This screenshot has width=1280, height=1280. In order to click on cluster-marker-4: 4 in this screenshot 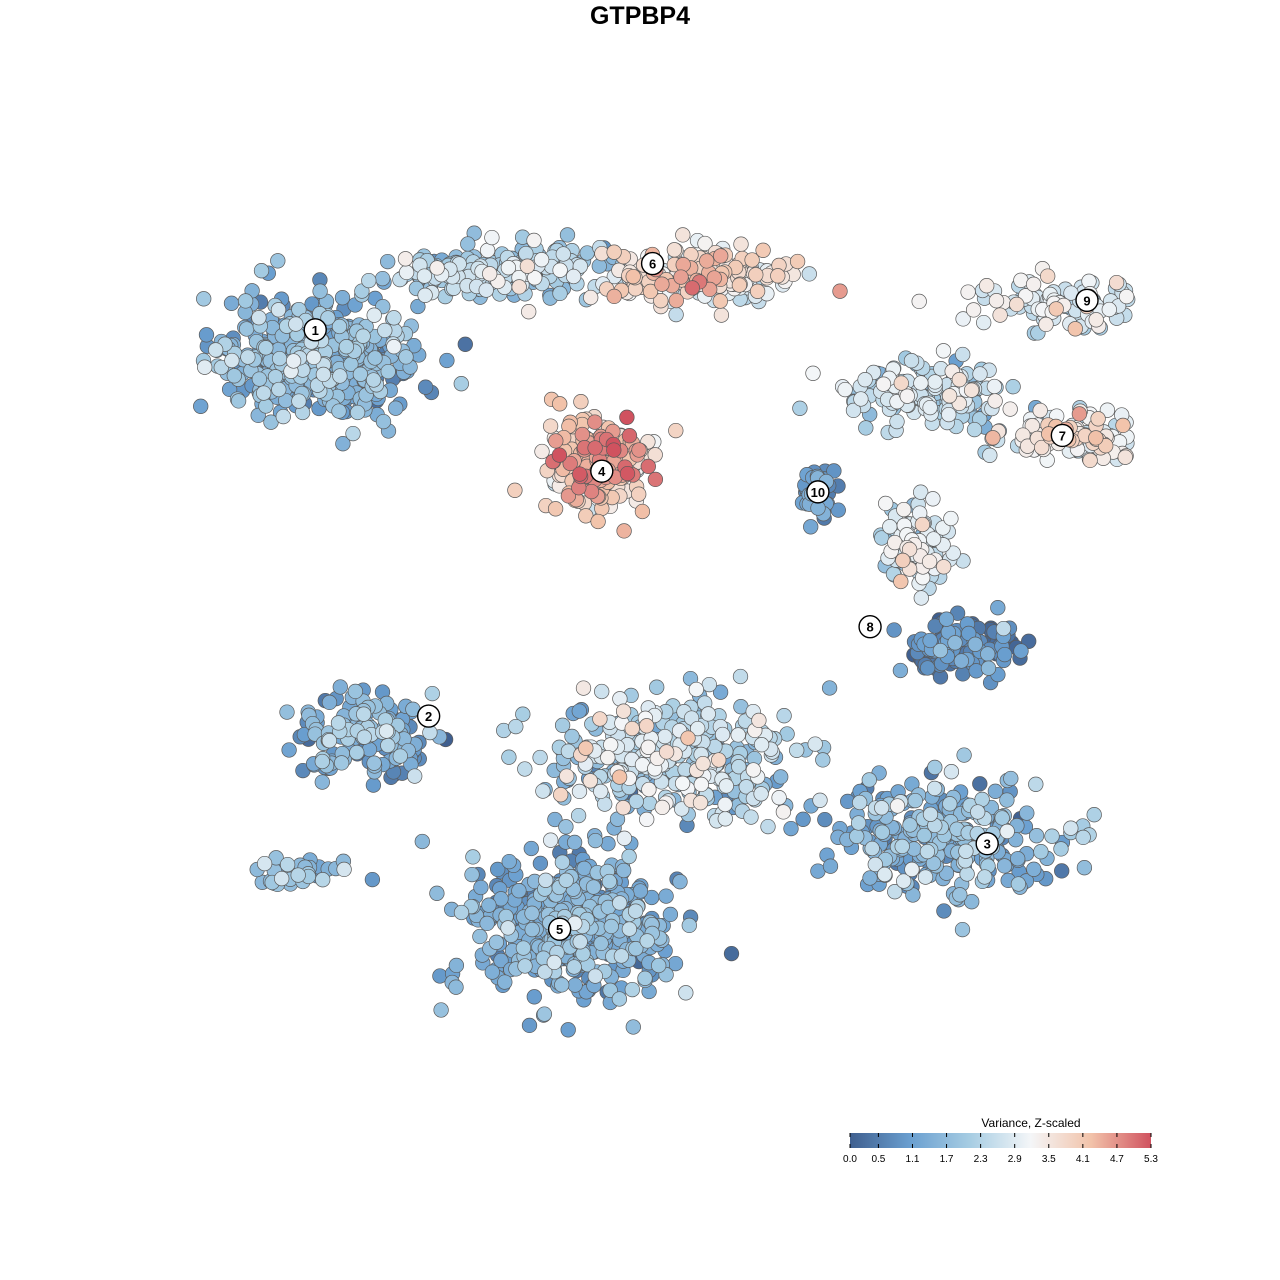, I will do `click(602, 471)`.